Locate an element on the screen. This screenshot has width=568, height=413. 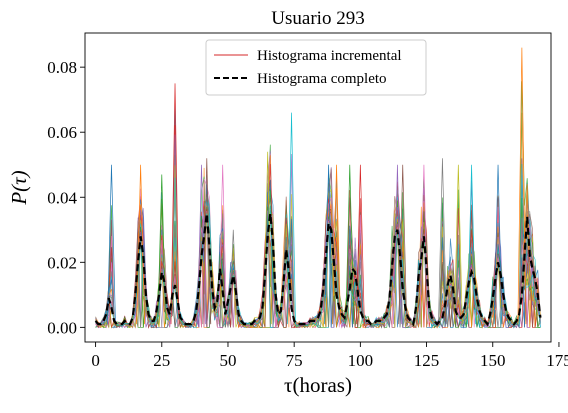
y-tick-label: 0.00 is located at coordinates (62, 327).